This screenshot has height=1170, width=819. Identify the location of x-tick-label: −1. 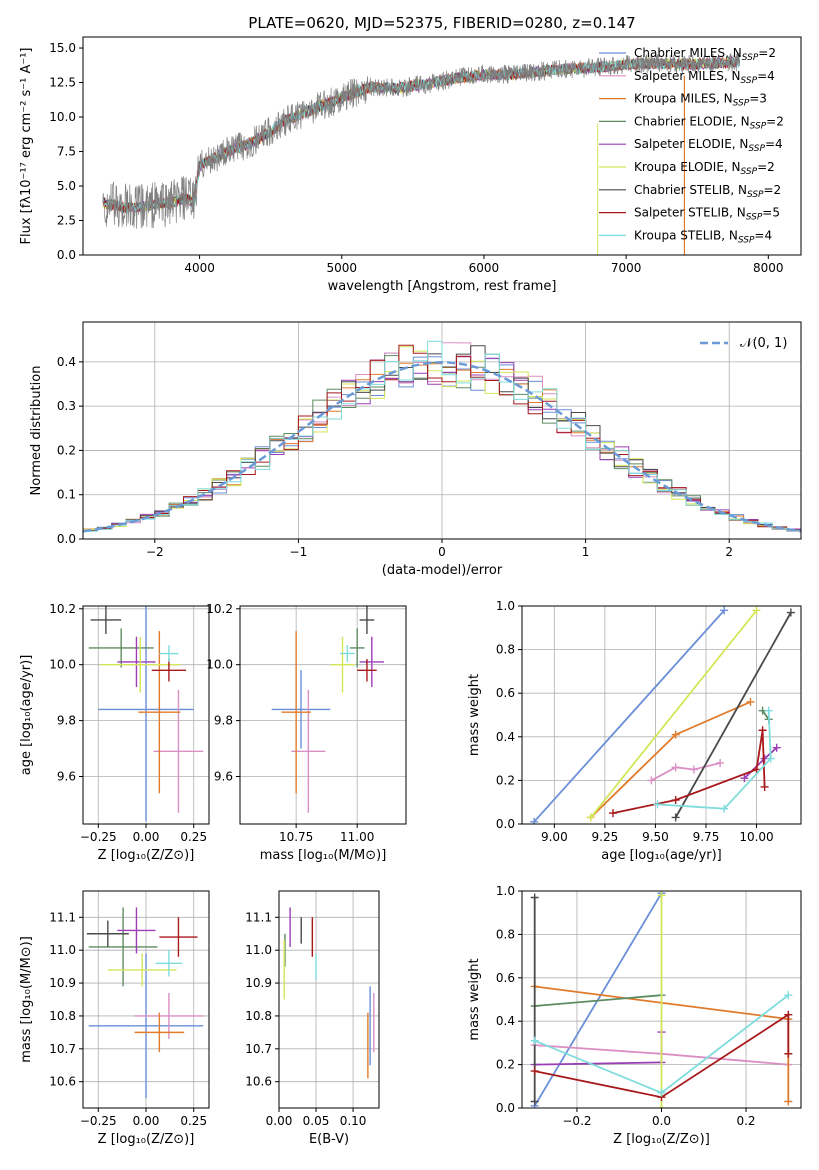
(299, 552).